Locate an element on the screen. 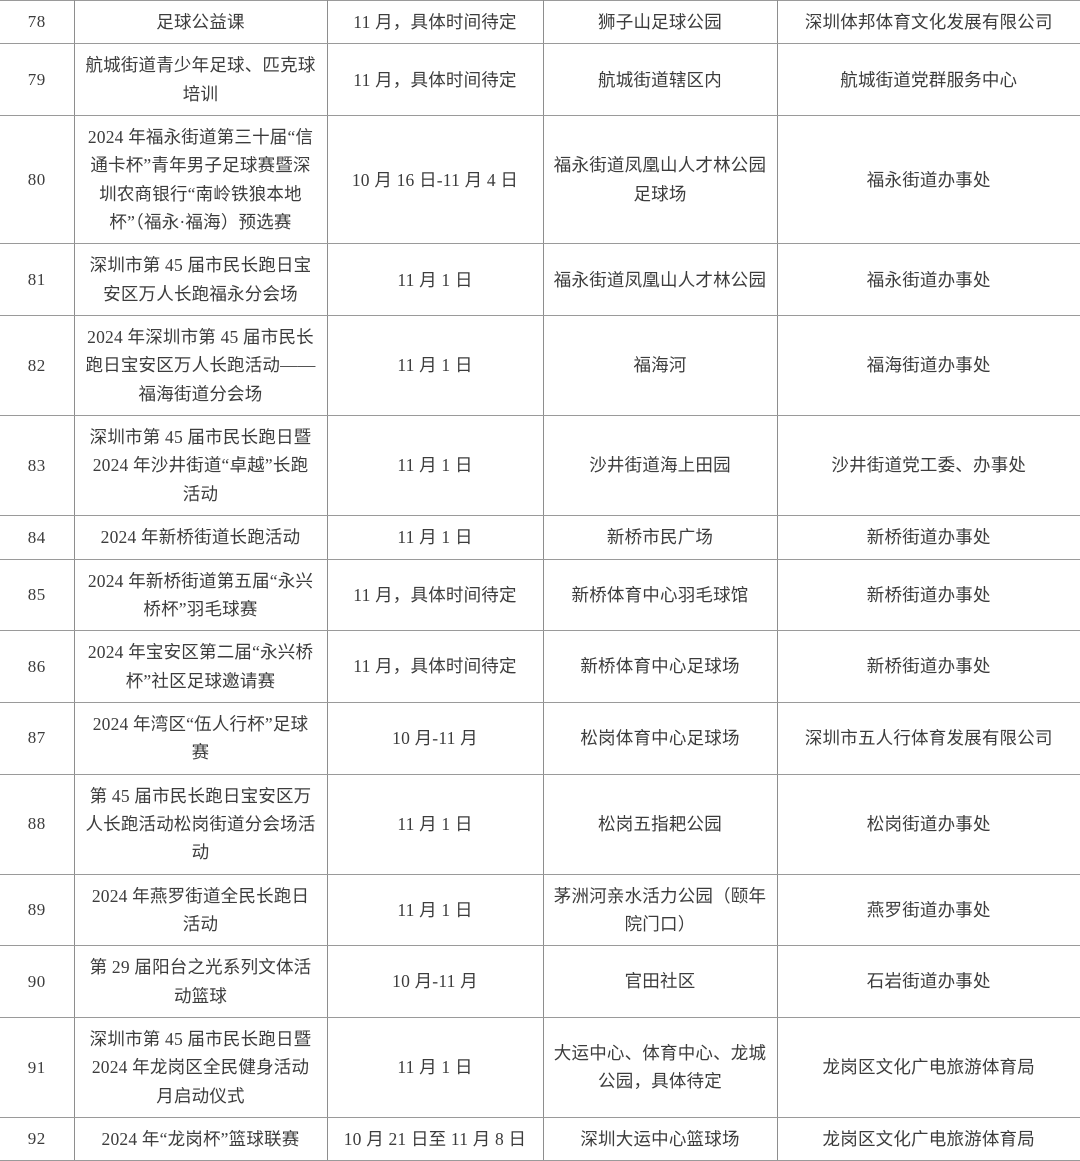 The width and height of the screenshot is (1080, 1161). activity-venue-cell: 新桥市民广场 is located at coordinates (660, 537).